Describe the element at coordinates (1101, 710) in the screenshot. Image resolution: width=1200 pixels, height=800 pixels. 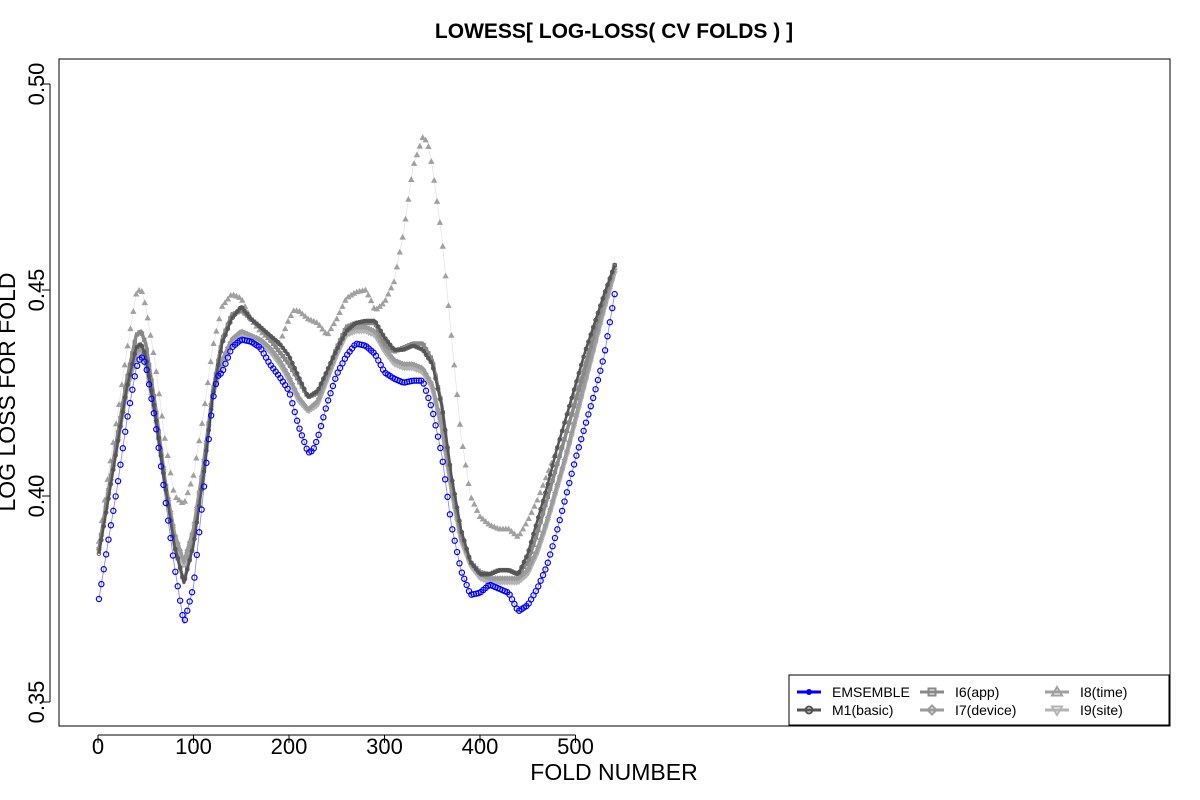
I see `legend-label: I9(site)` at that location.